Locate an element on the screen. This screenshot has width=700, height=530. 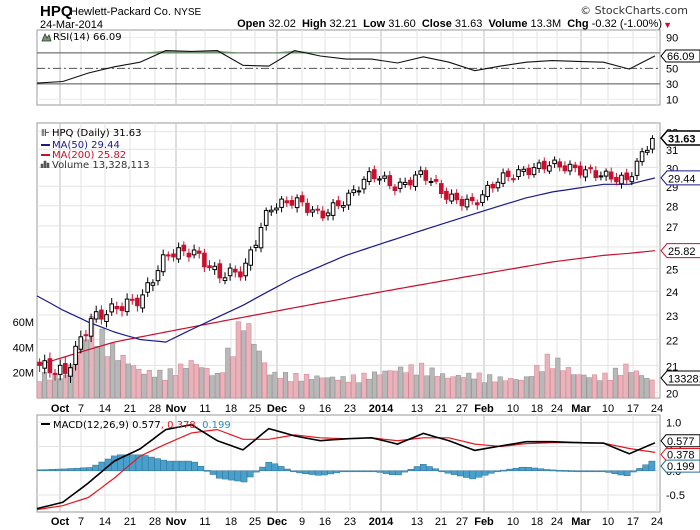
bottom-date-label: Mar is located at coordinates (581, 522).